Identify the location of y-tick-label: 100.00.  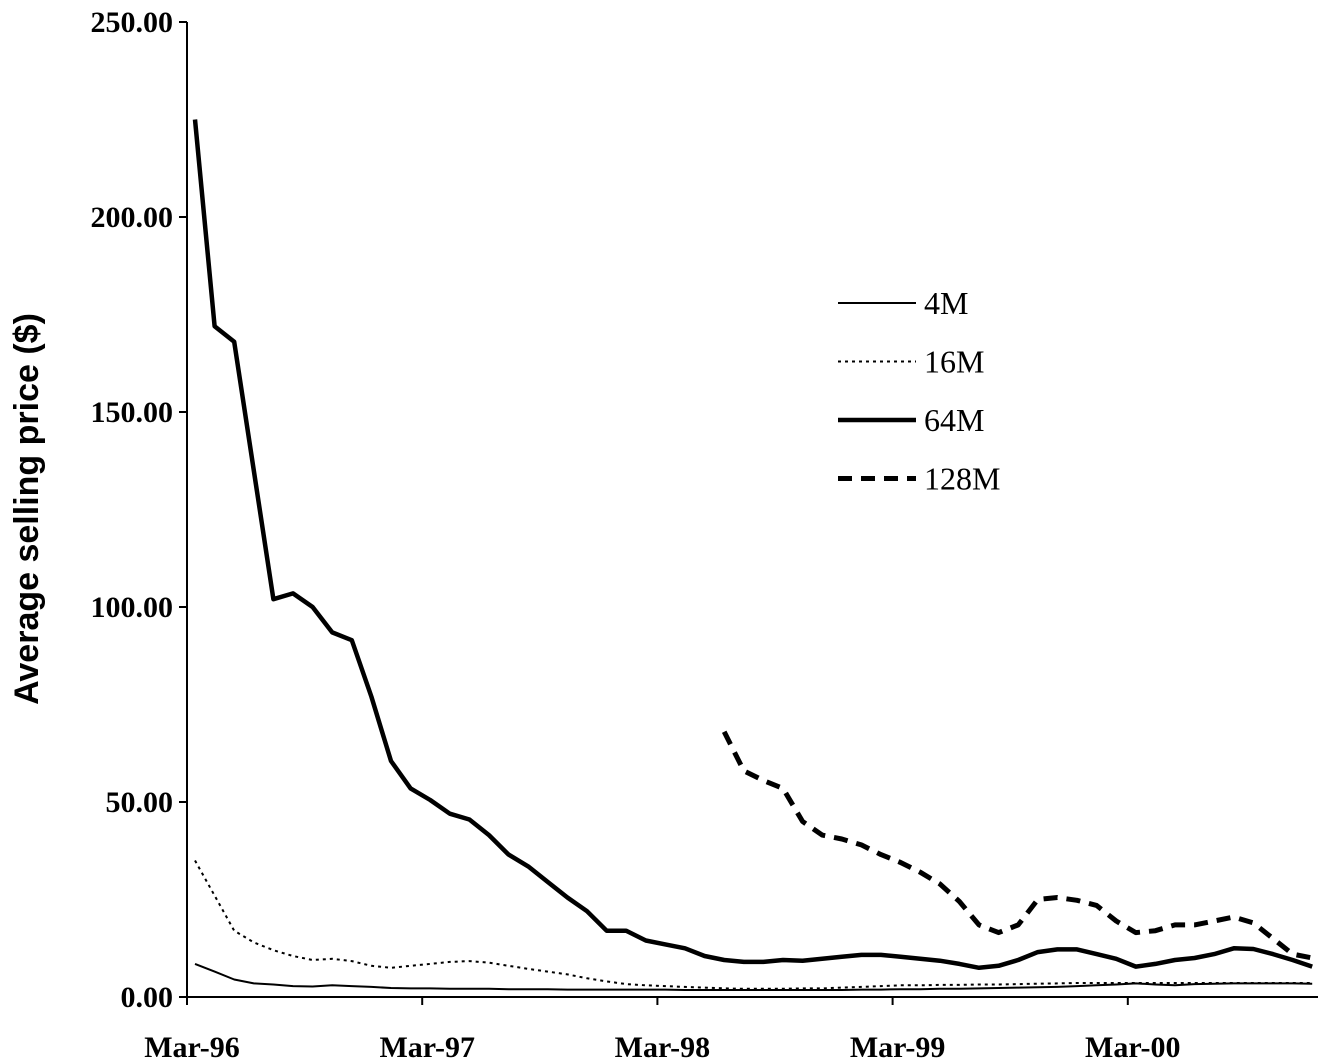
(132, 607).